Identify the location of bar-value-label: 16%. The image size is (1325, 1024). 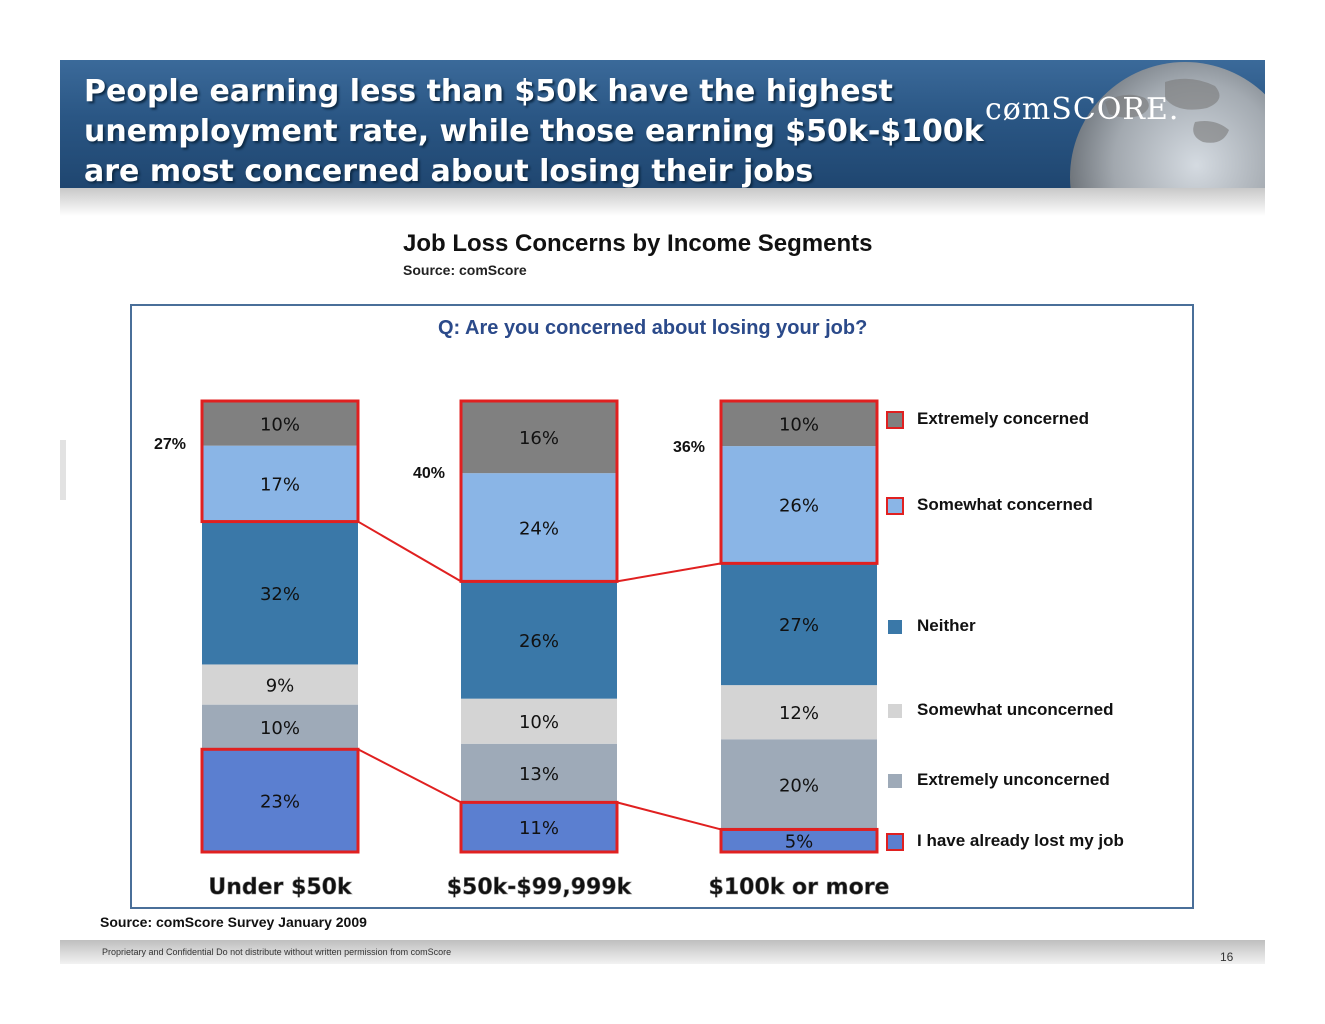
(539, 438).